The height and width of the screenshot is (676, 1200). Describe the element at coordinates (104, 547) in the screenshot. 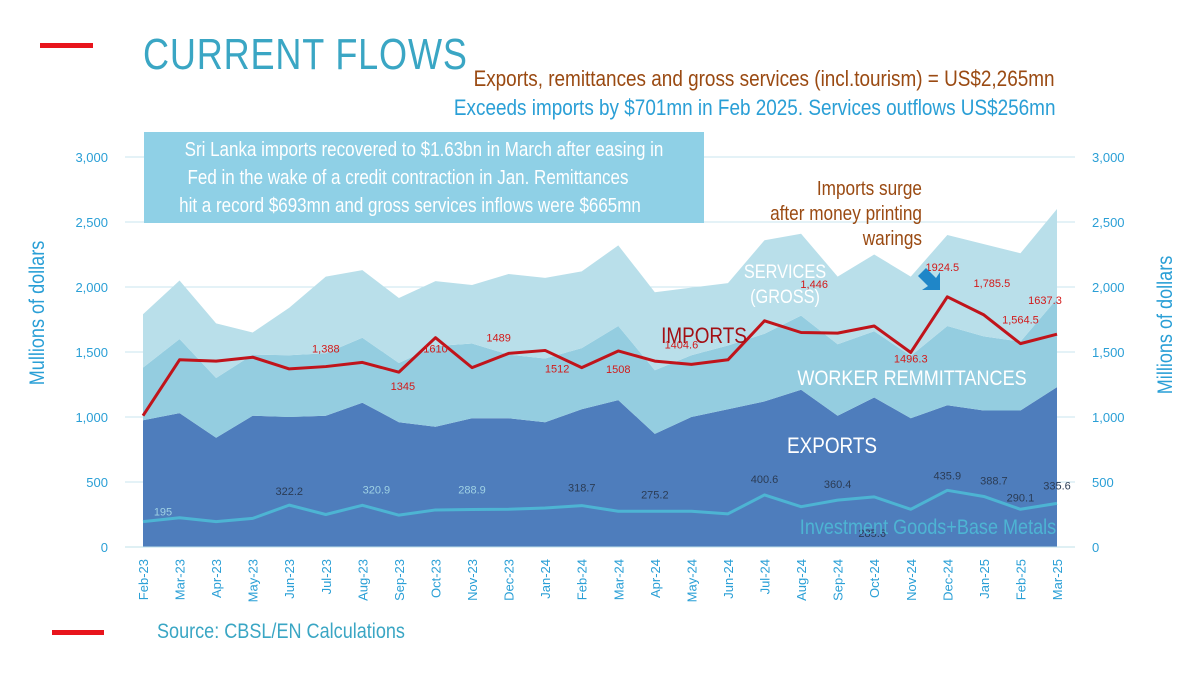

I see `y-tick-label-left: 0` at that location.